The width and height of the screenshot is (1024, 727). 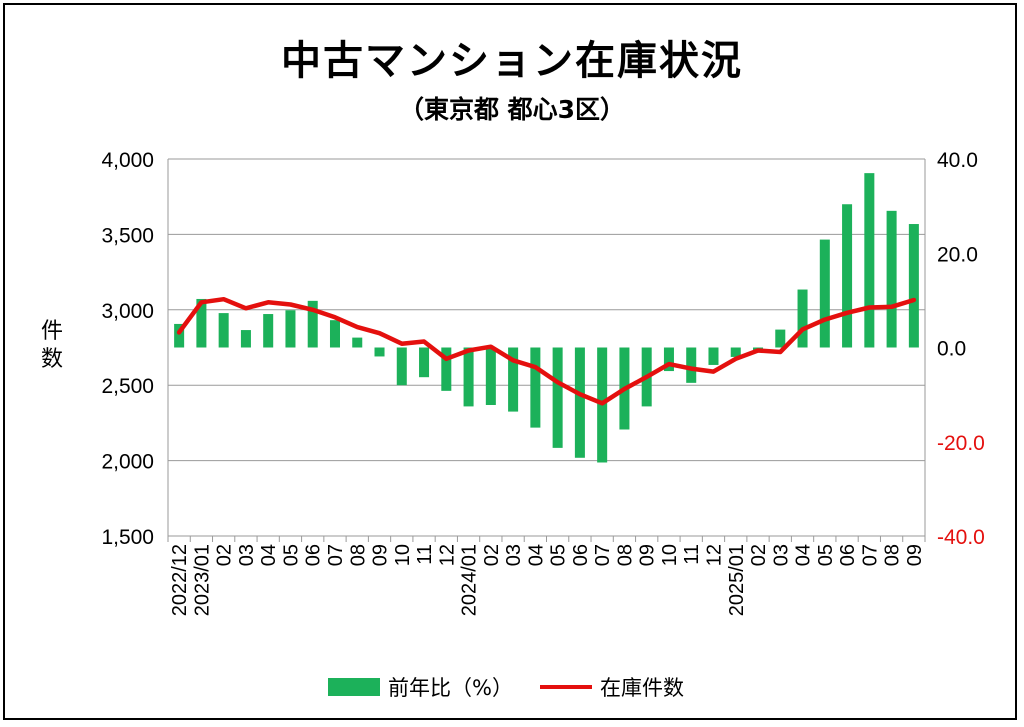 I want to click on chart-subtitle: （東京都 都心3区）, so click(x=512, y=109).